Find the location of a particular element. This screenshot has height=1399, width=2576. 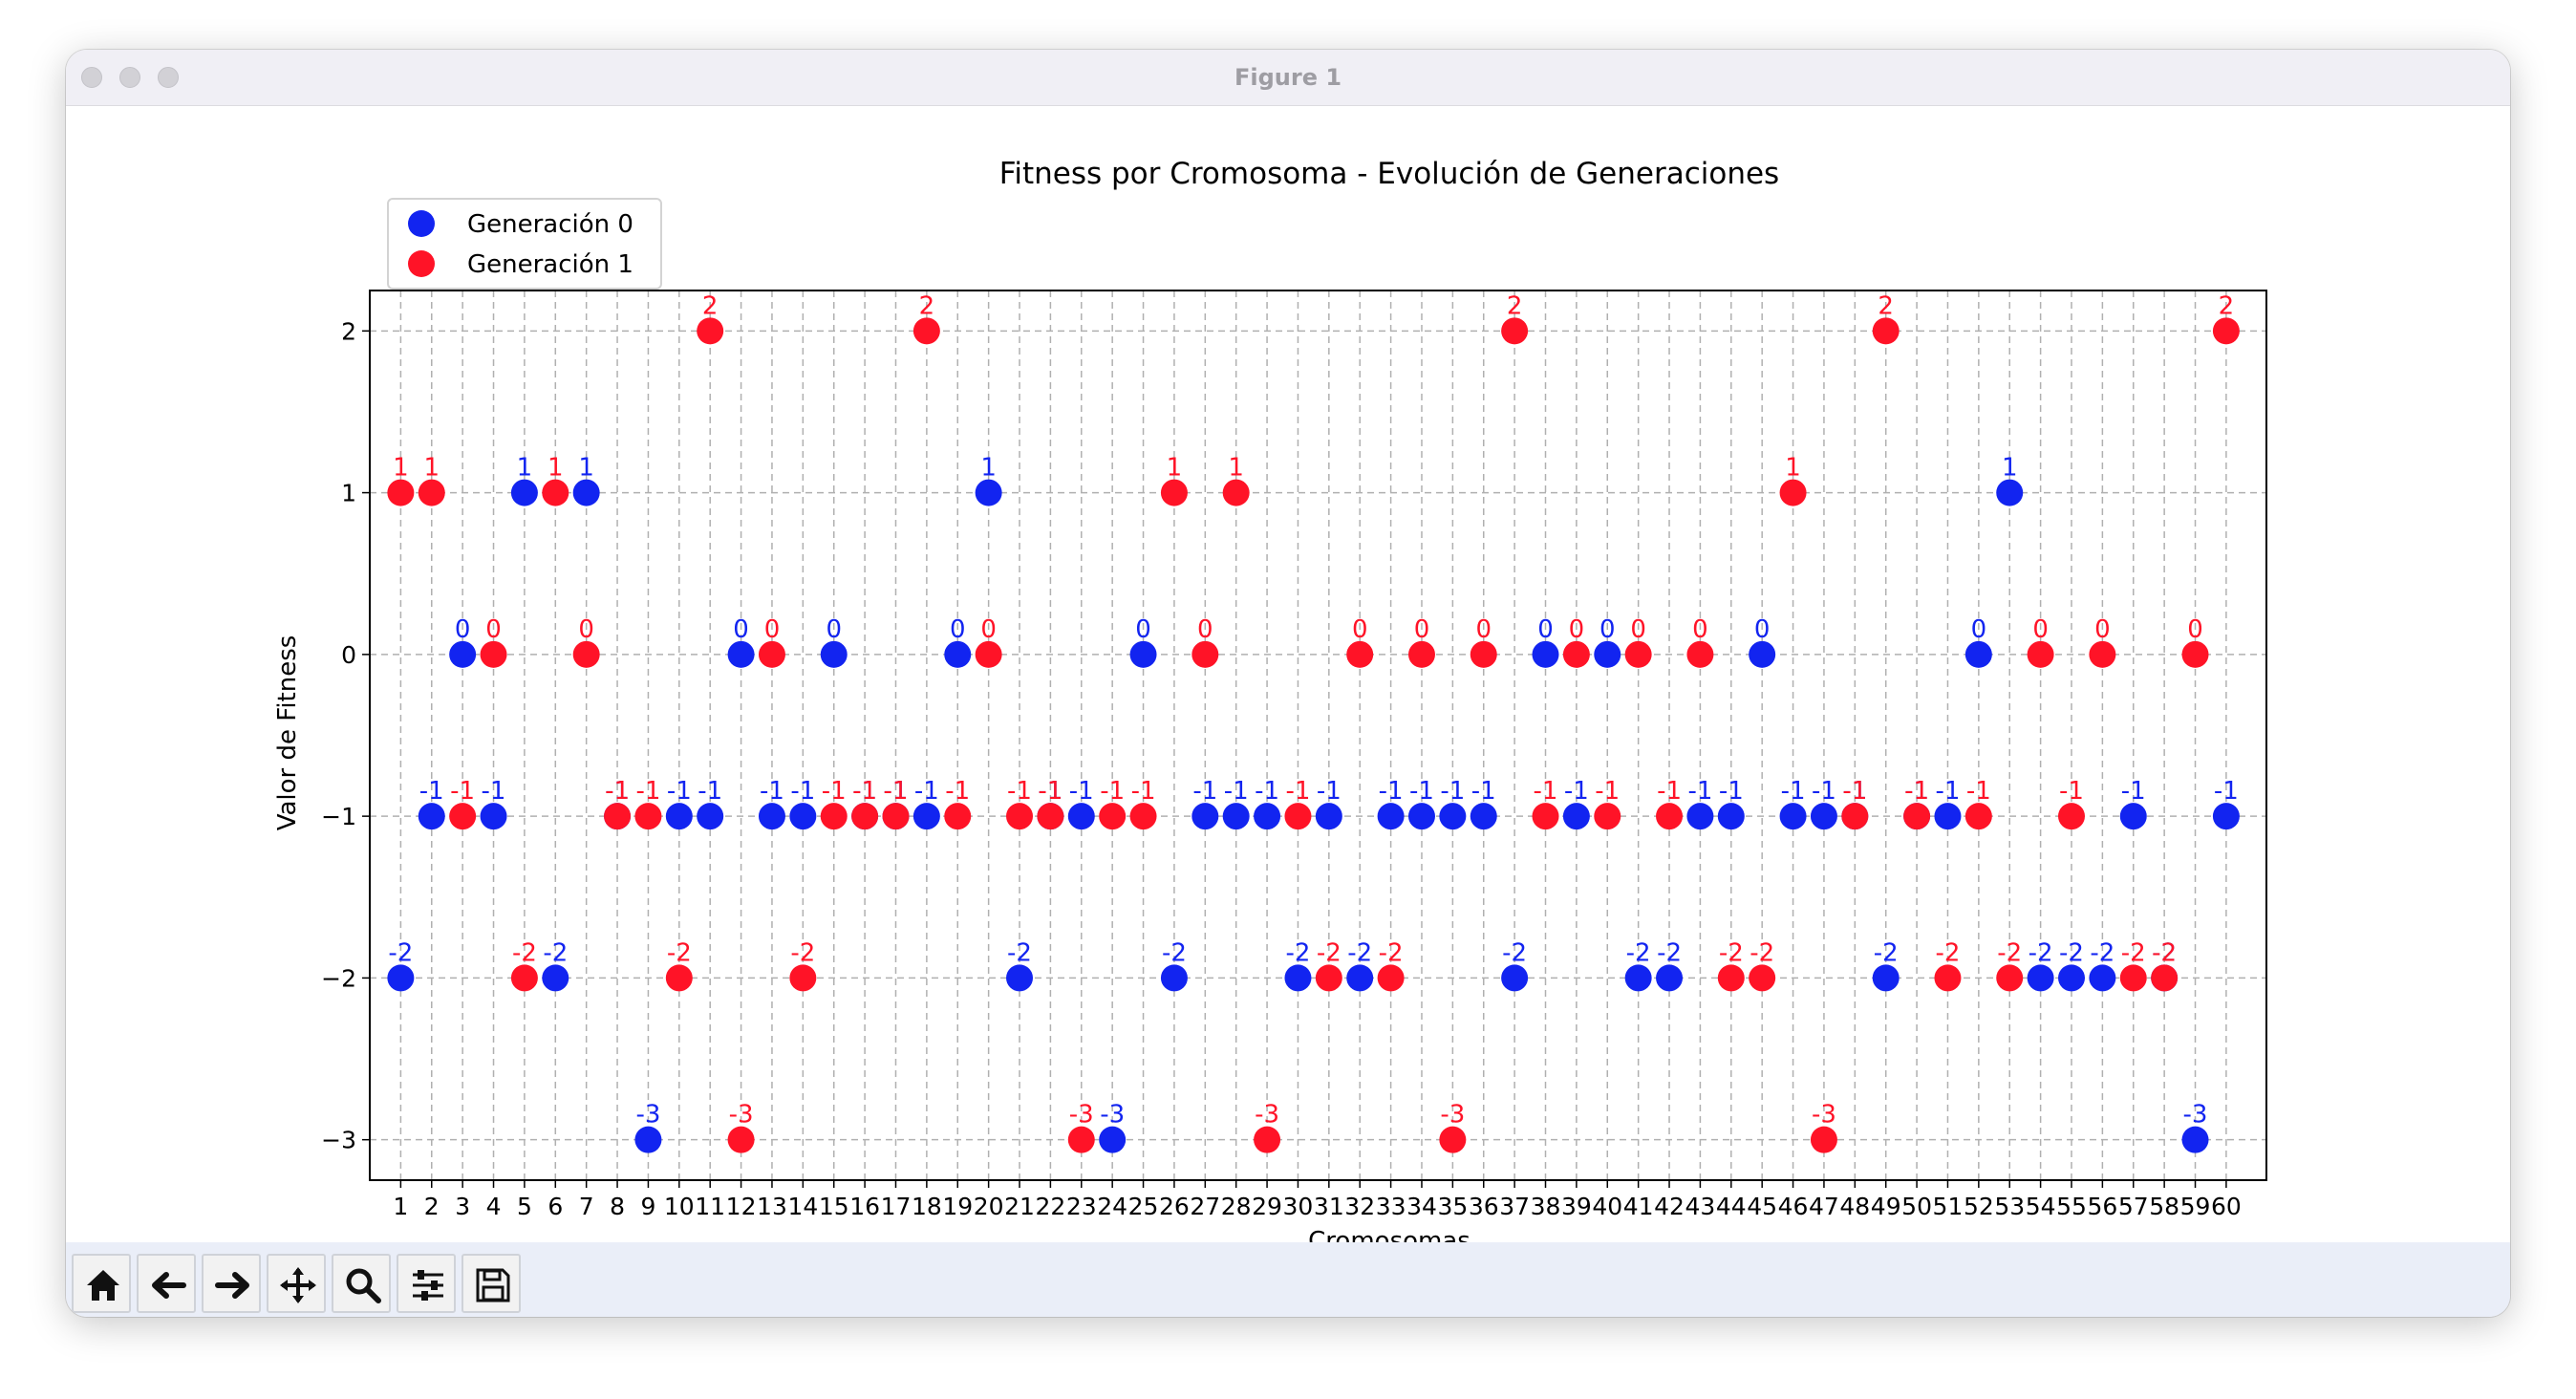

magnifier-icon is located at coordinates (363, 1285).